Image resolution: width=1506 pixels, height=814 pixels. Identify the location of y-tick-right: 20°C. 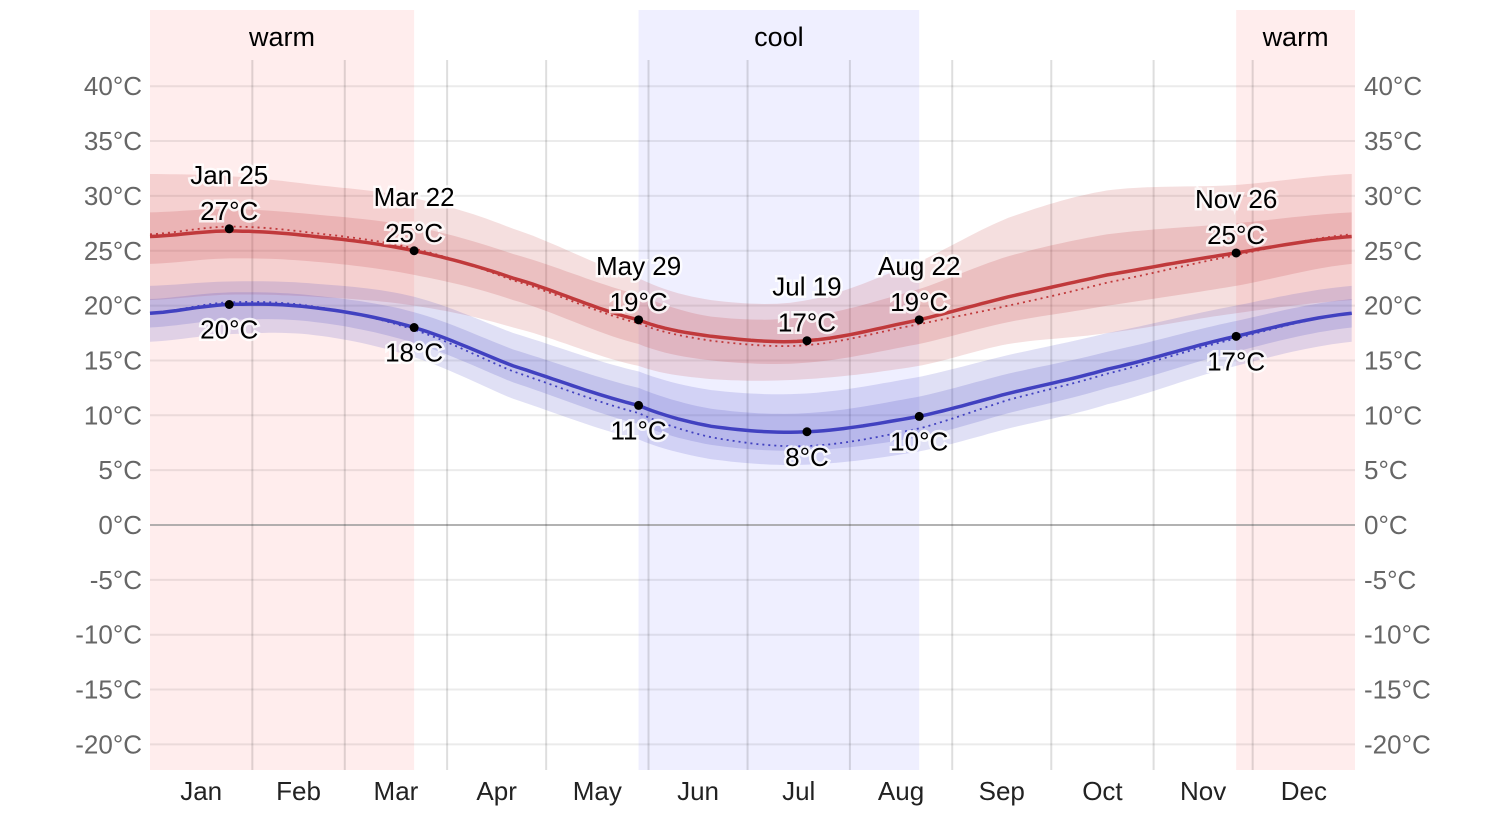
(1393, 306).